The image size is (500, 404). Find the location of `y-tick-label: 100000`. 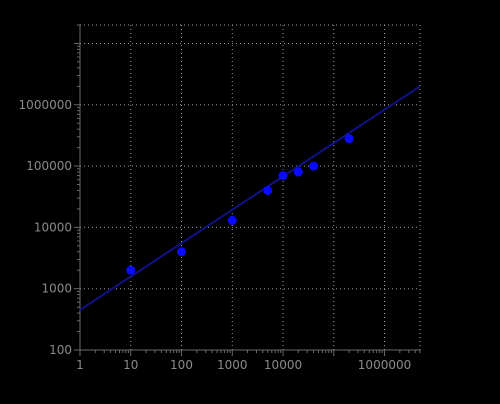

y-tick-label: 100000 is located at coordinates (49, 166).